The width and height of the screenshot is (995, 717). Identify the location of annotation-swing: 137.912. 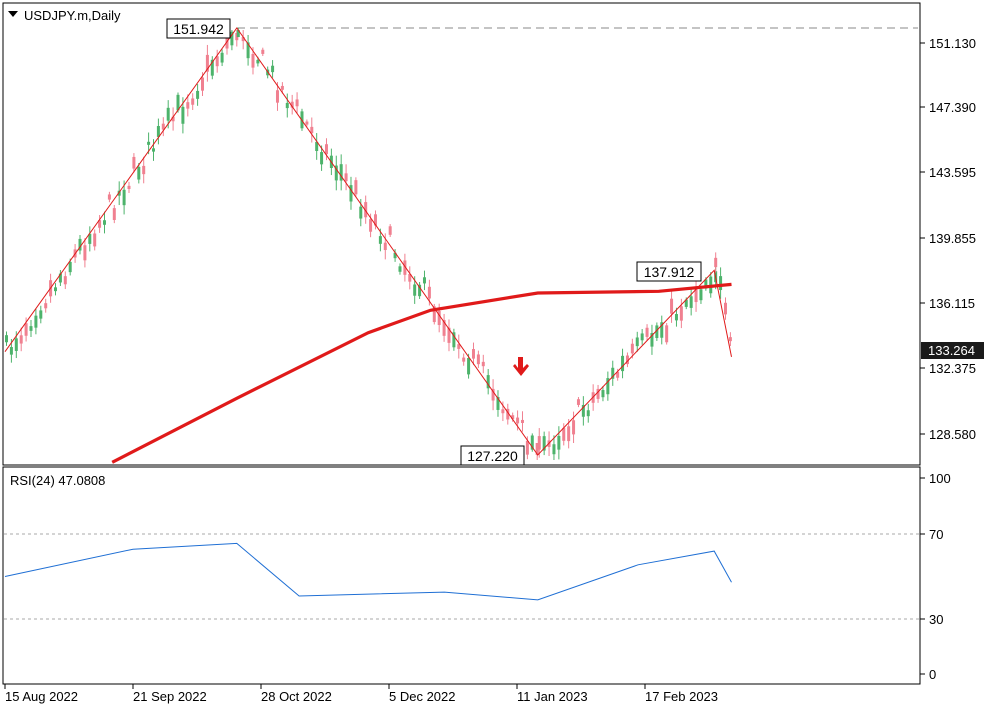
(669, 271).